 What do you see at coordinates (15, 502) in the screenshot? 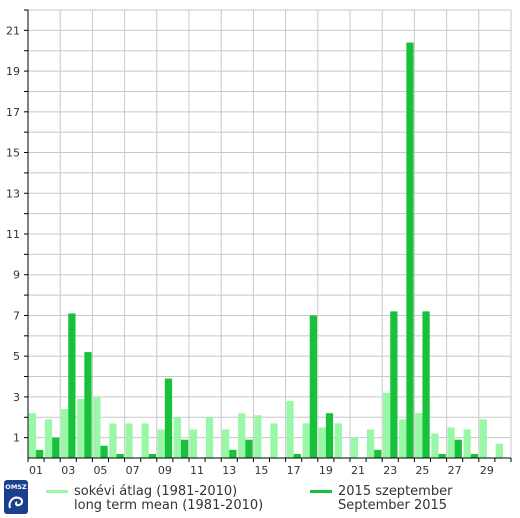
I see `logo-swirl-icon` at bounding box center [15, 502].